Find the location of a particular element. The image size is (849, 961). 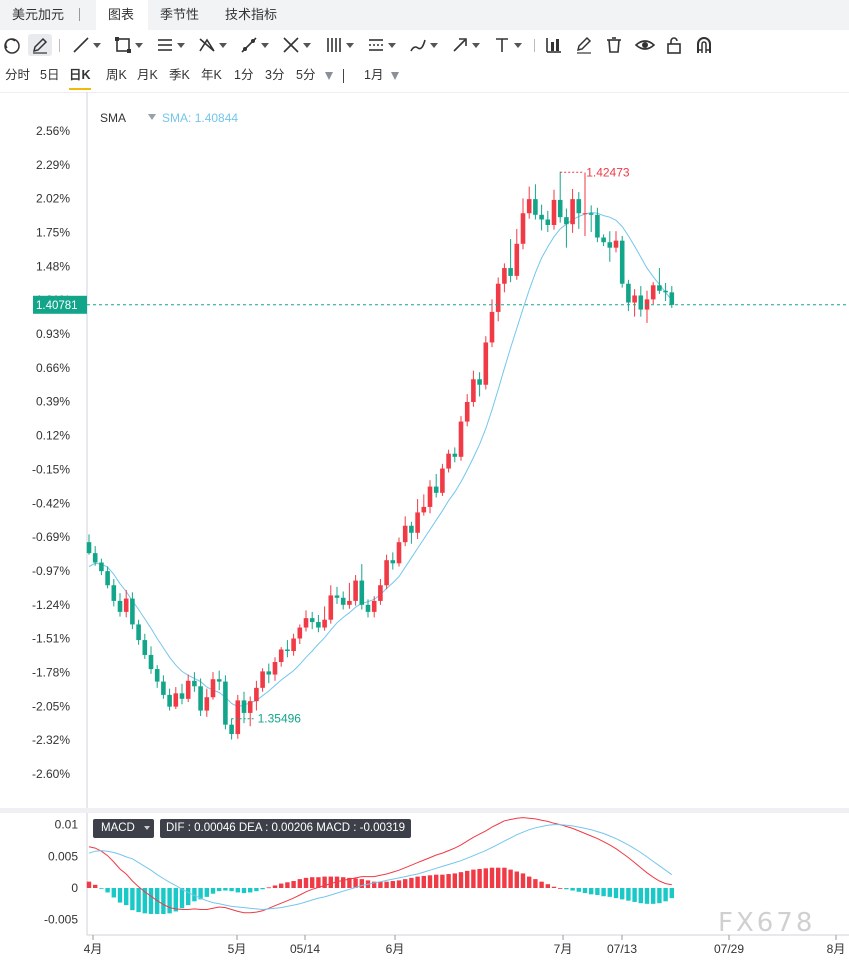

brush-icon is located at coordinates (423, 45).